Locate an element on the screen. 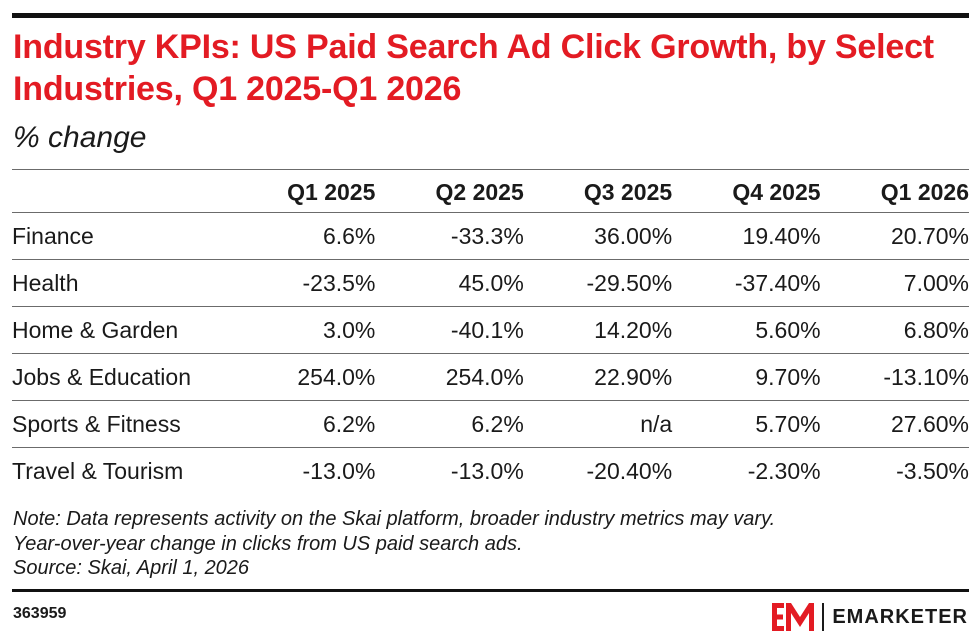 The width and height of the screenshot is (980, 643). column-header: Q2 2025 is located at coordinates (449, 191).